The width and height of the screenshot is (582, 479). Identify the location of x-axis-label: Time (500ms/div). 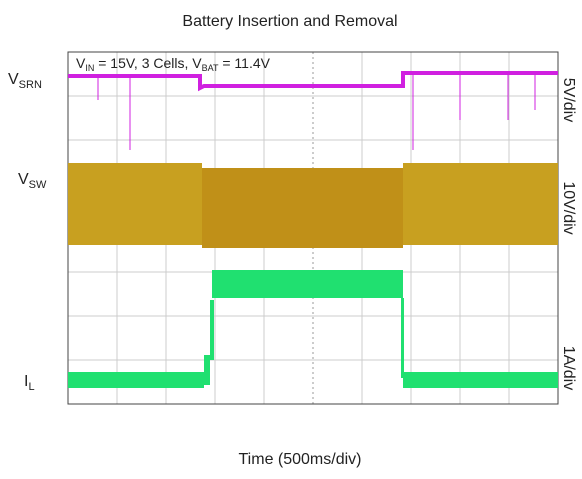
(300, 459).